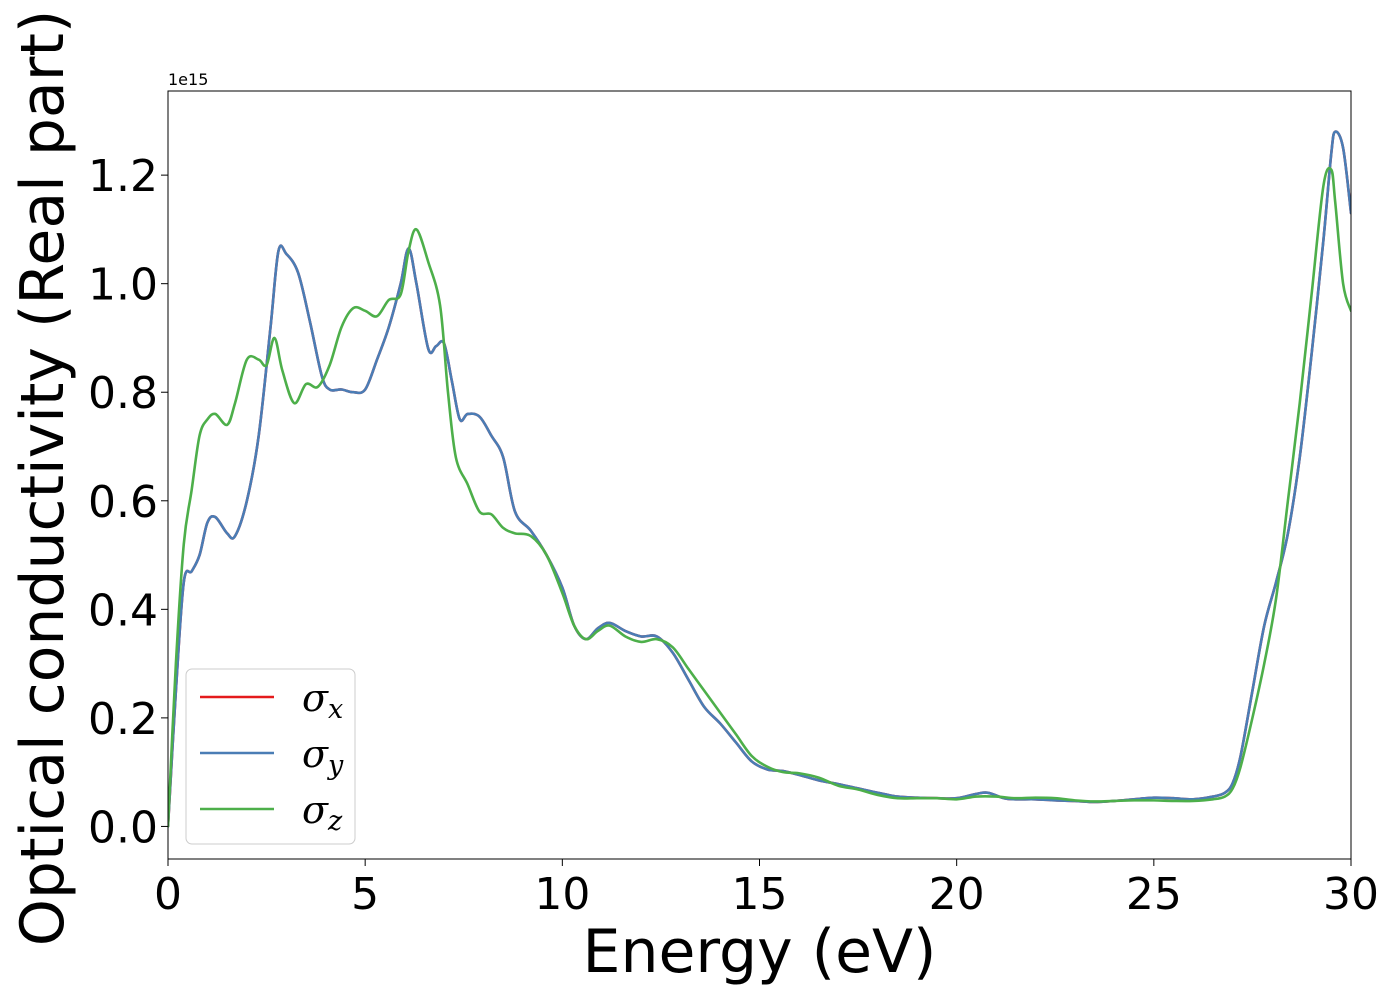  What do you see at coordinates (760, 894) in the screenshot?
I see `x-tick-label: 15` at bounding box center [760, 894].